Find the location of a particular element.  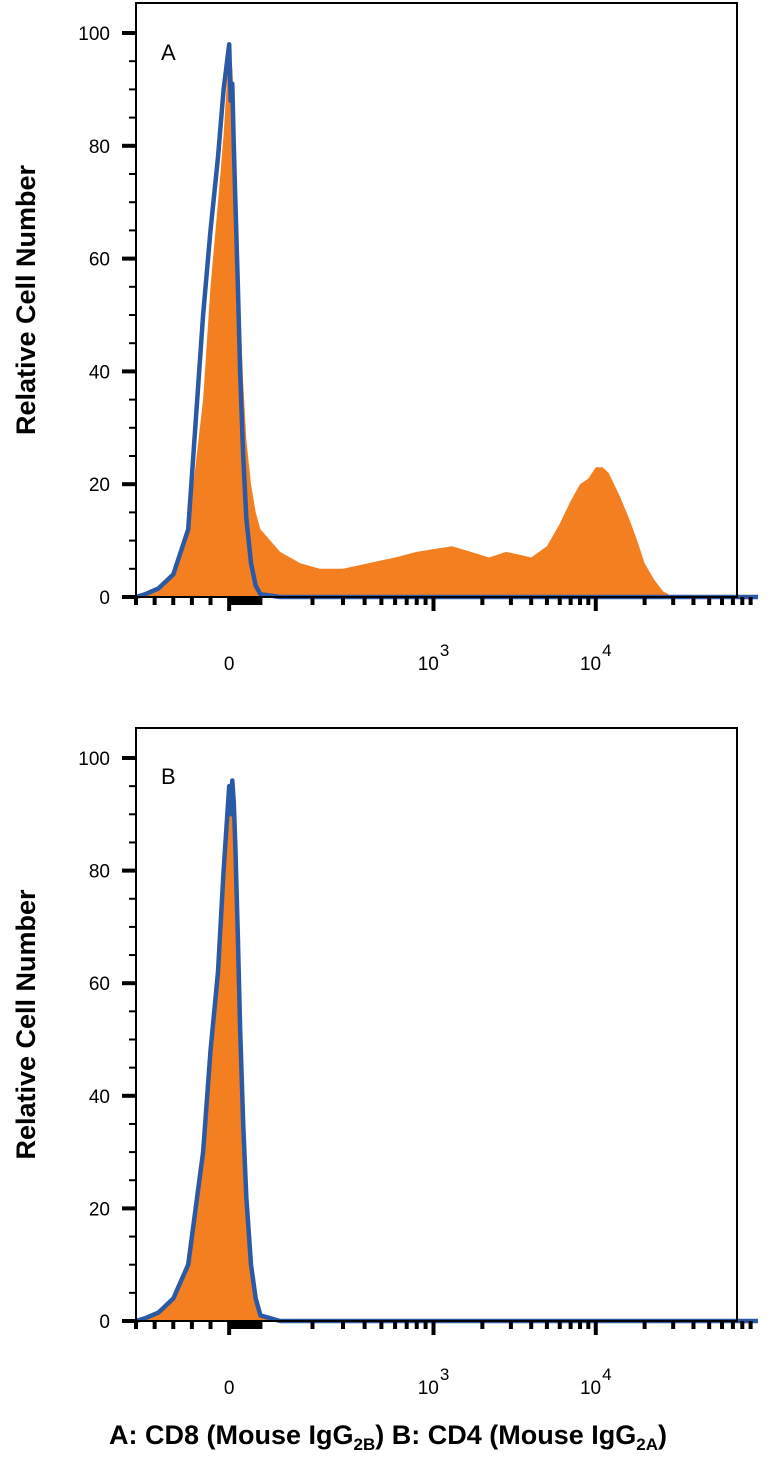

caption-a-subscript: 2B is located at coordinates (364, 1444).